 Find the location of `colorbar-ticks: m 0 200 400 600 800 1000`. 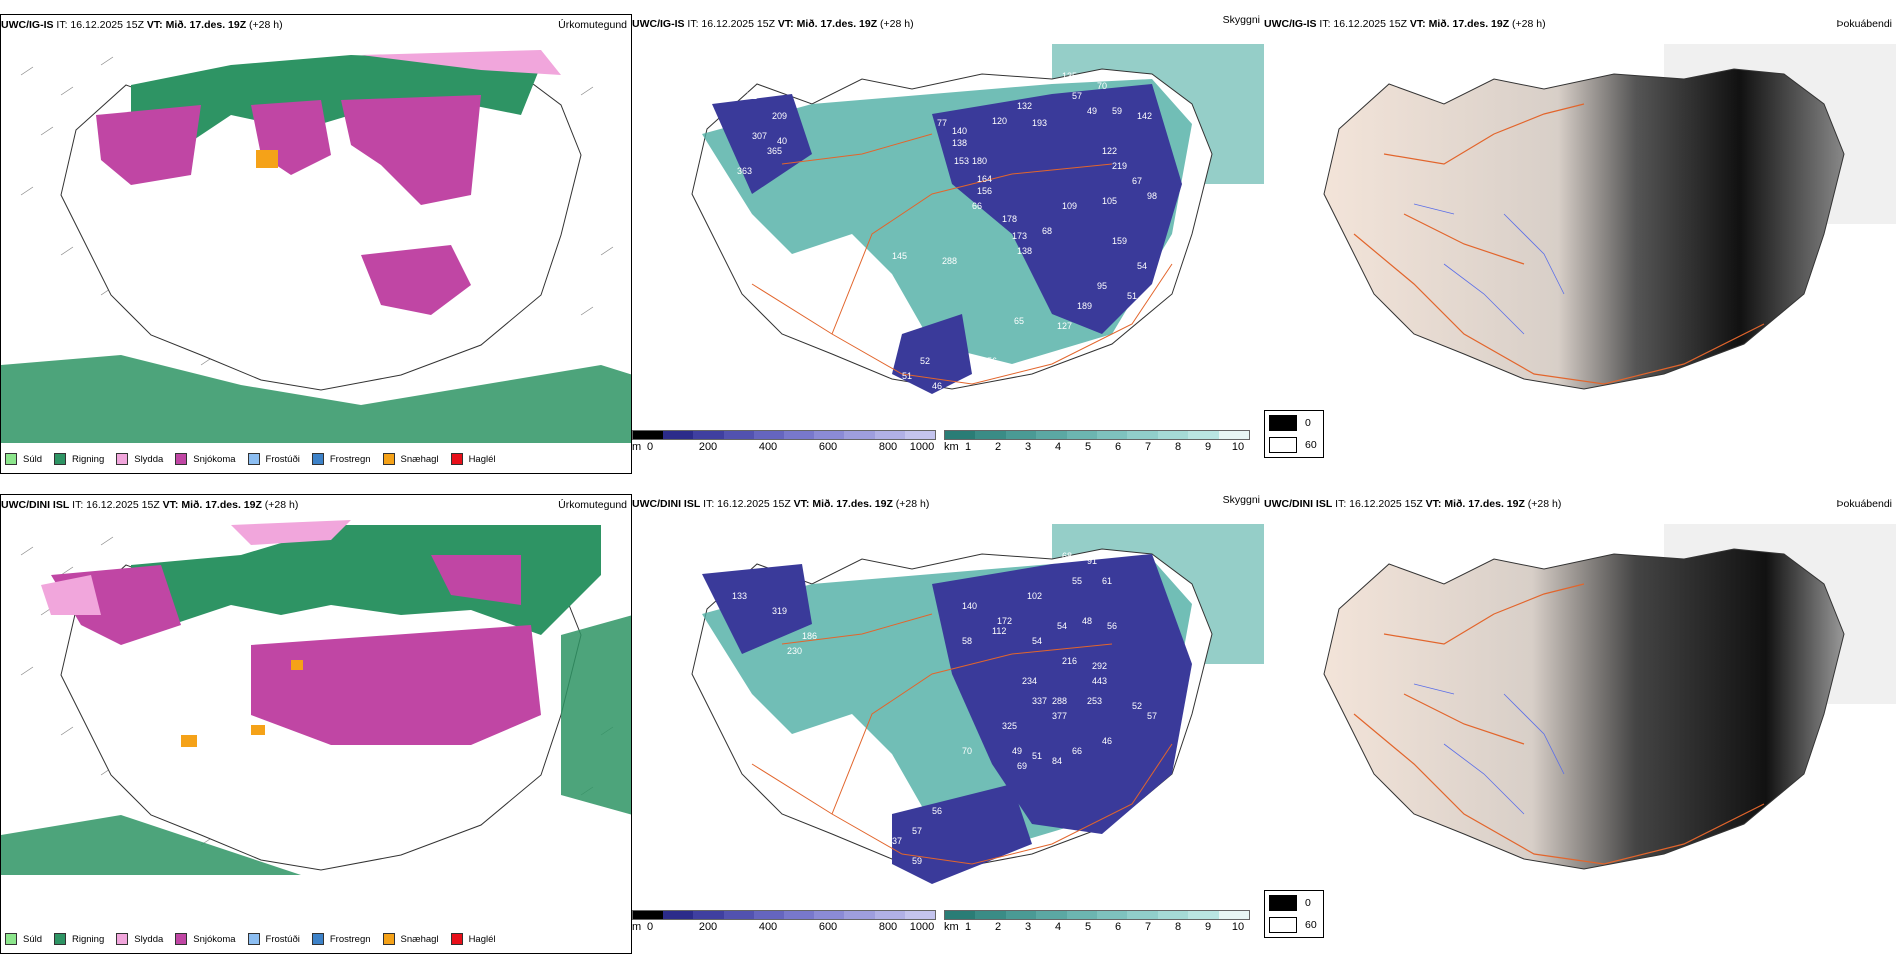

colorbar-ticks: m 0 200 400 600 800 1000 is located at coordinates (783, 927).